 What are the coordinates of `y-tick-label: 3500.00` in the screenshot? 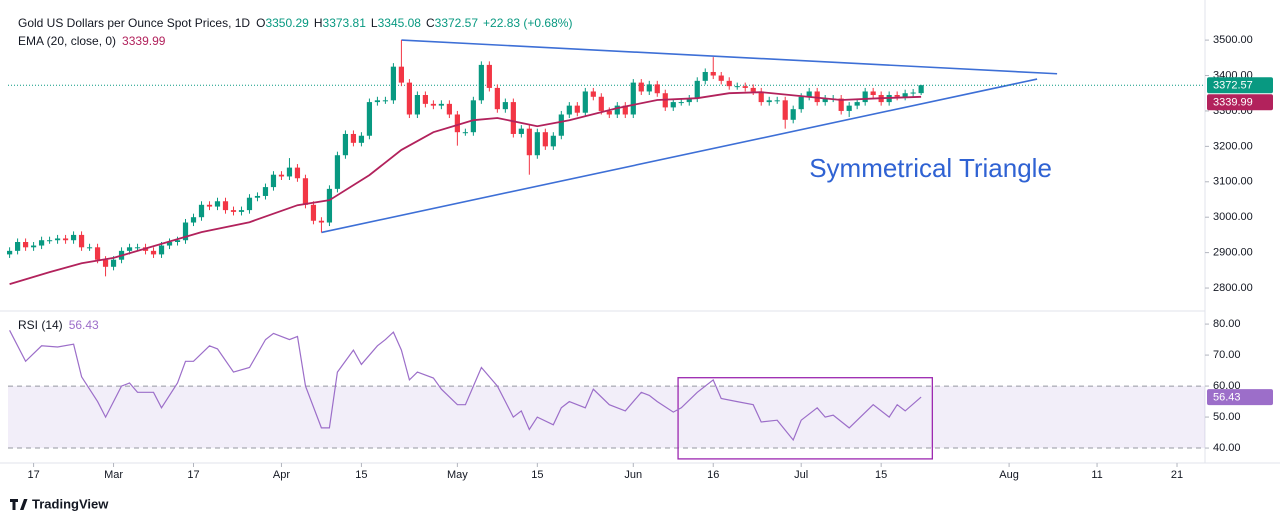 It's located at (1233, 40).